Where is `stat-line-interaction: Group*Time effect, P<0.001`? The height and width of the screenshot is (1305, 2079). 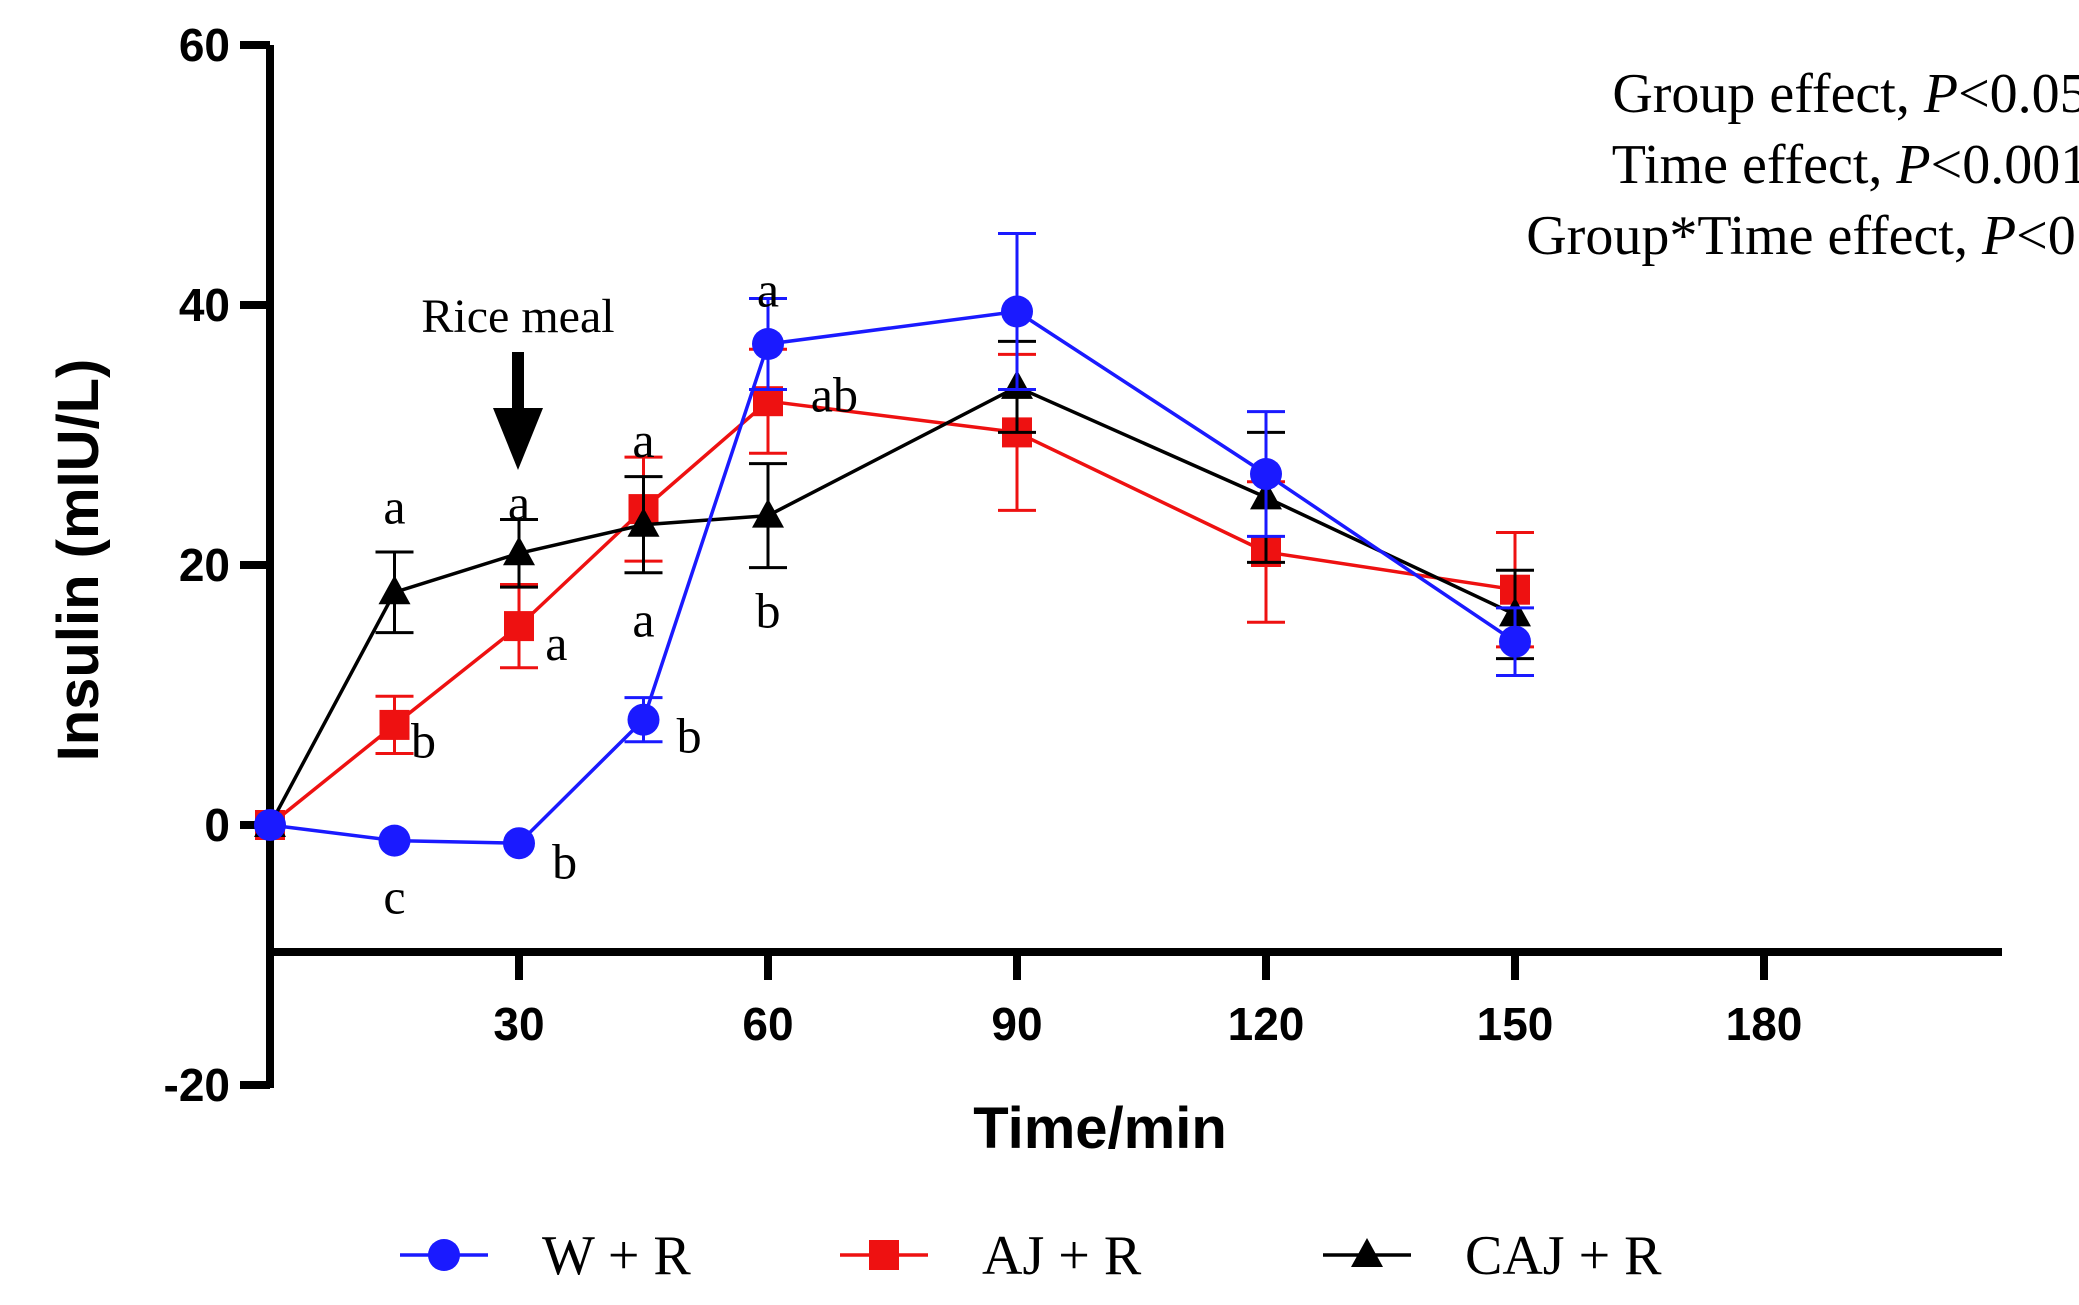
stat-line-interaction: Group*Time effect, P<0.001 is located at coordinates (1802, 236).